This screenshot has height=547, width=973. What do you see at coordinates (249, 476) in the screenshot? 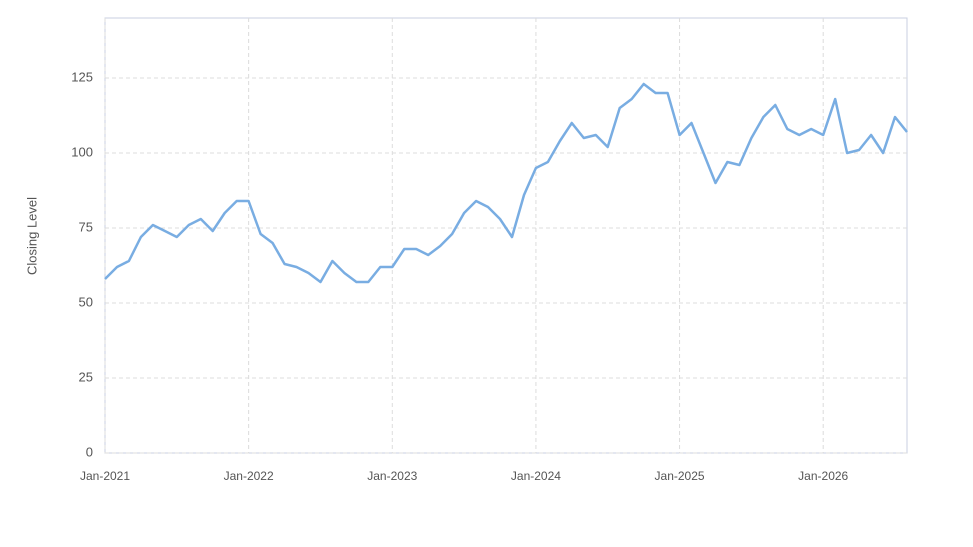
I see `x-tick-label: Jan-2022` at bounding box center [249, 476].